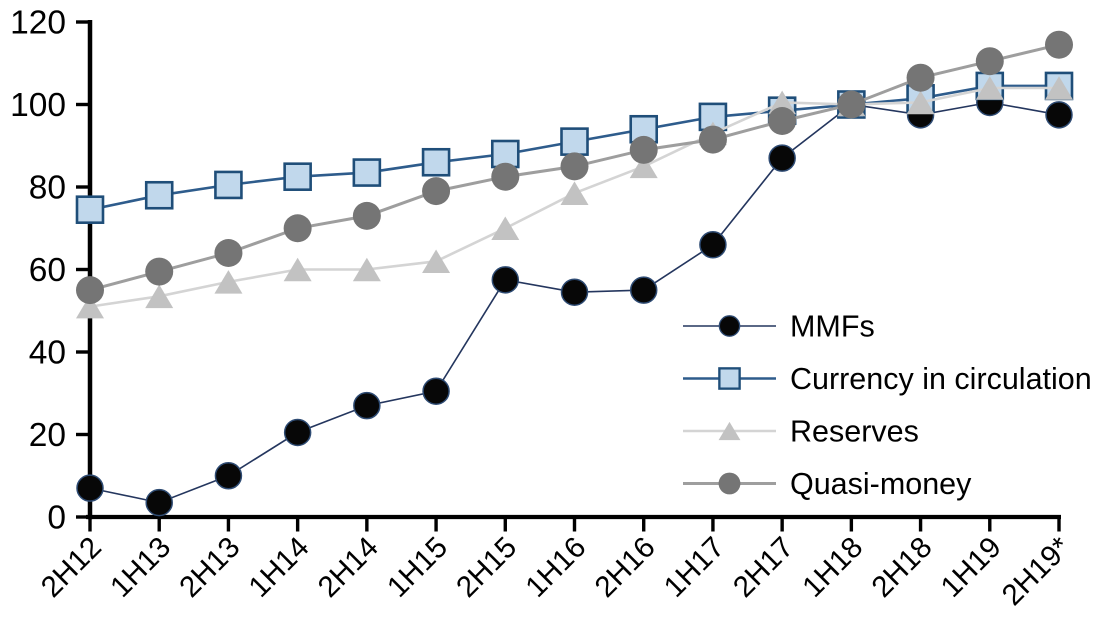 The image size is (1119, 640). I want to click on x-tick-label: 2H18, so click(901, 567).